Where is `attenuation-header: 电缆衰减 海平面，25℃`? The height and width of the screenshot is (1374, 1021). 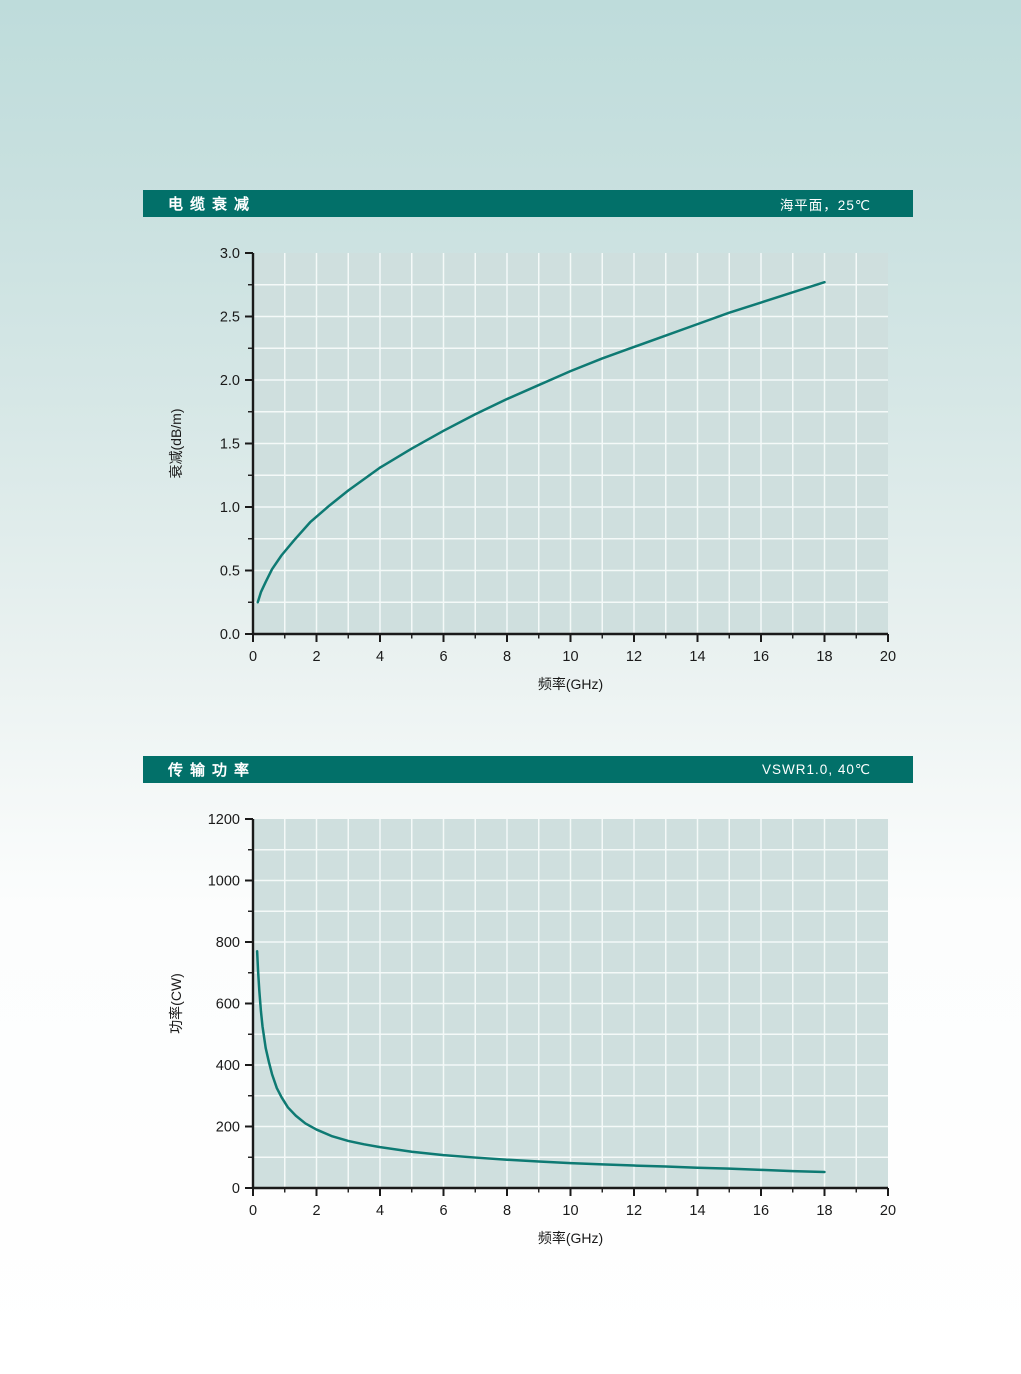 attenuation-header: 电缆衰减 海平面，25℃ is located at coordinates (528, 203).